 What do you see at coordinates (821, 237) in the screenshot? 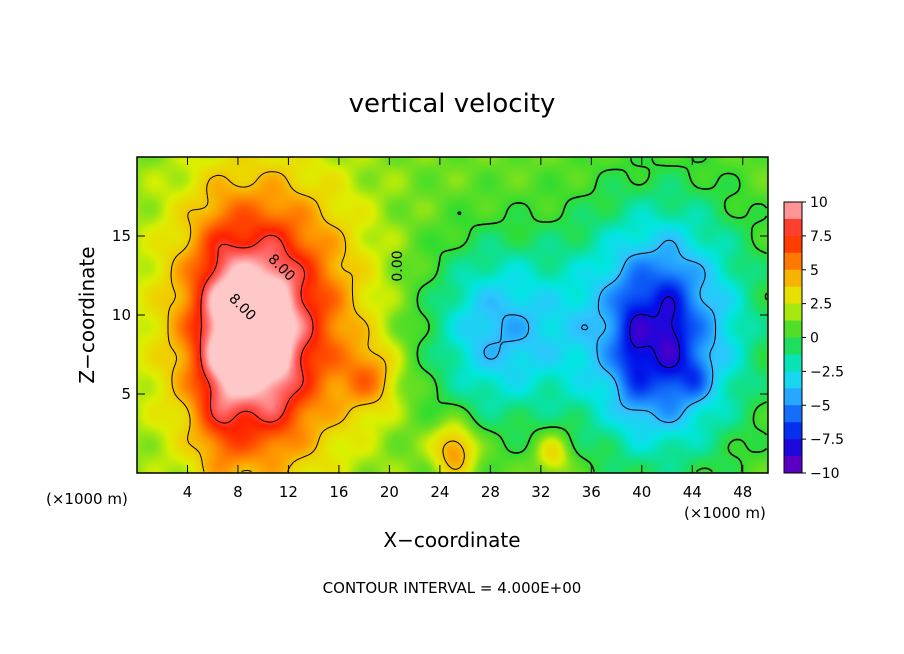
I see `colorbar-tick-label: 7.5` at bounding box center [821, 237].